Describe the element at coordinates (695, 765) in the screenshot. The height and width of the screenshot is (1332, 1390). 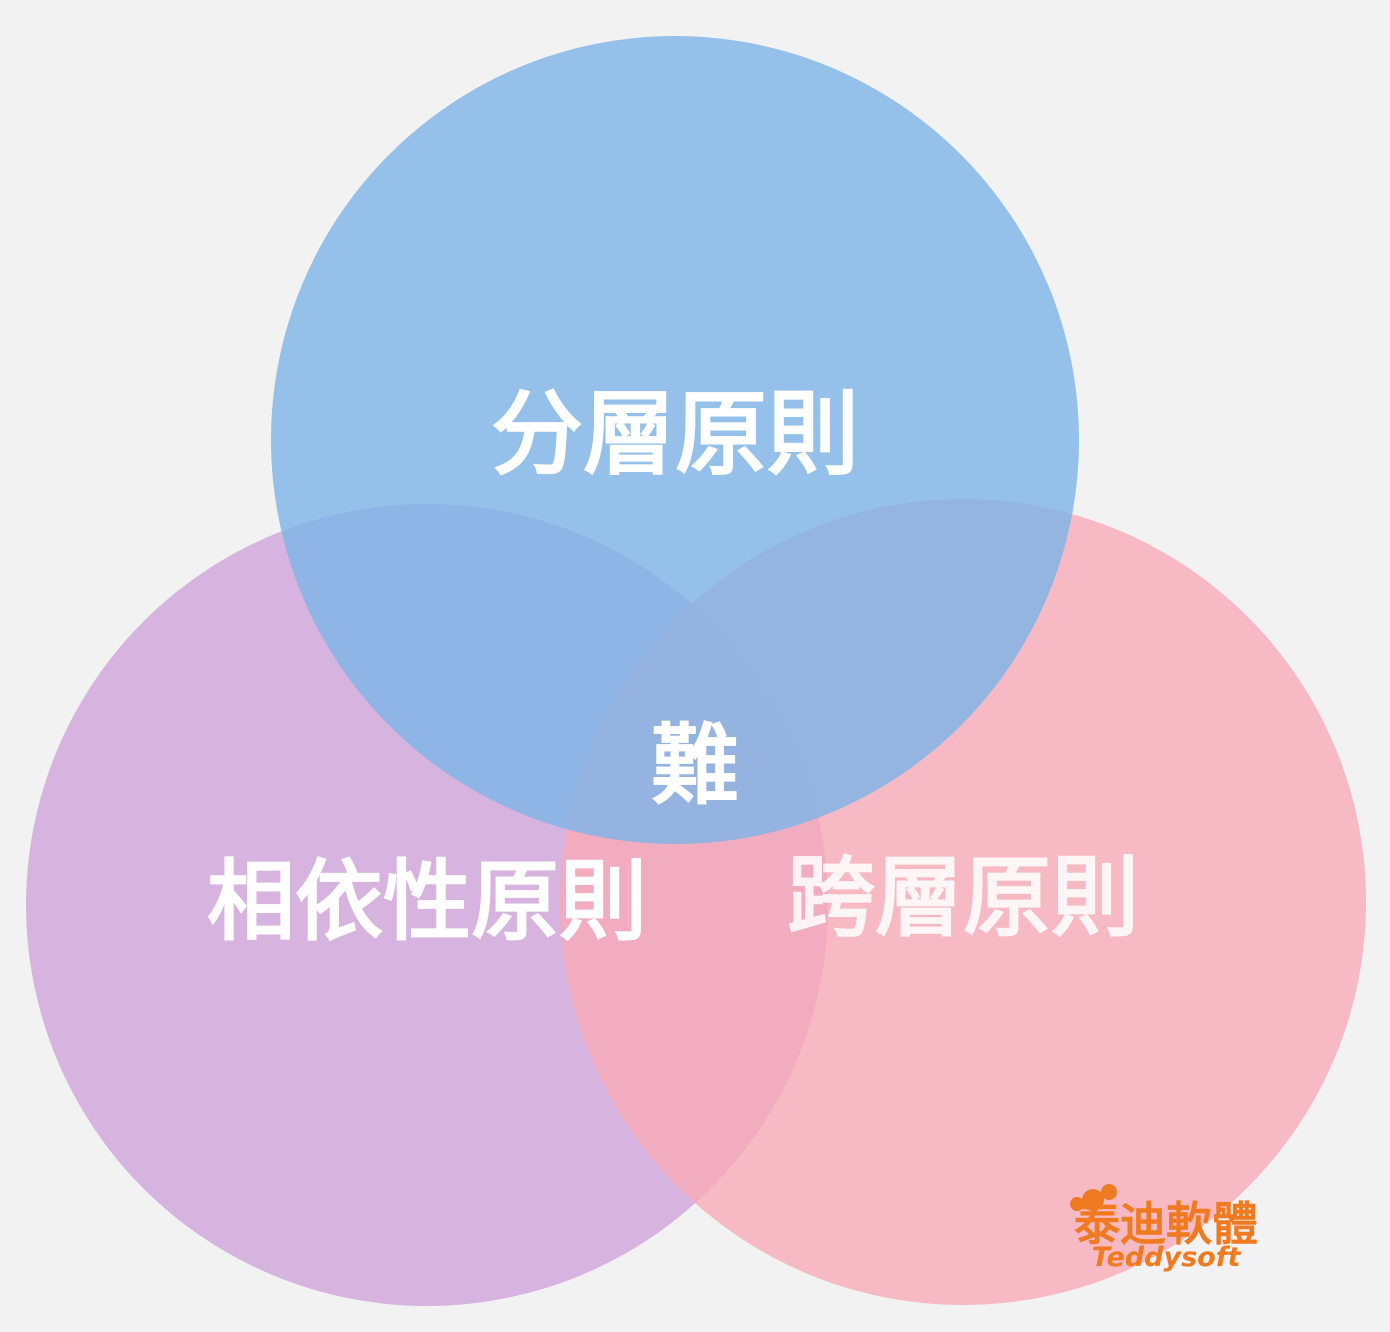
I see `label-center: 難` at that location.